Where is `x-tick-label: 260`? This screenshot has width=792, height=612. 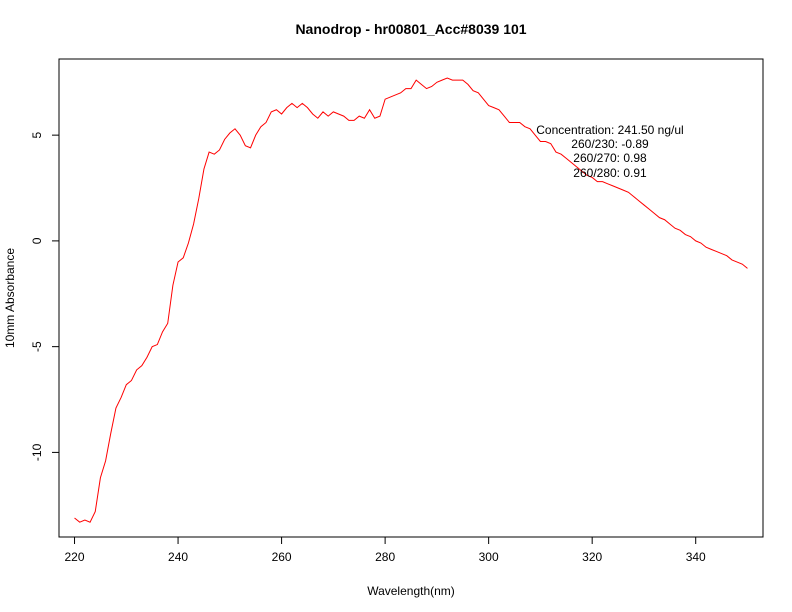 x-tick-label: 260 is located at coordinates (282, 557).